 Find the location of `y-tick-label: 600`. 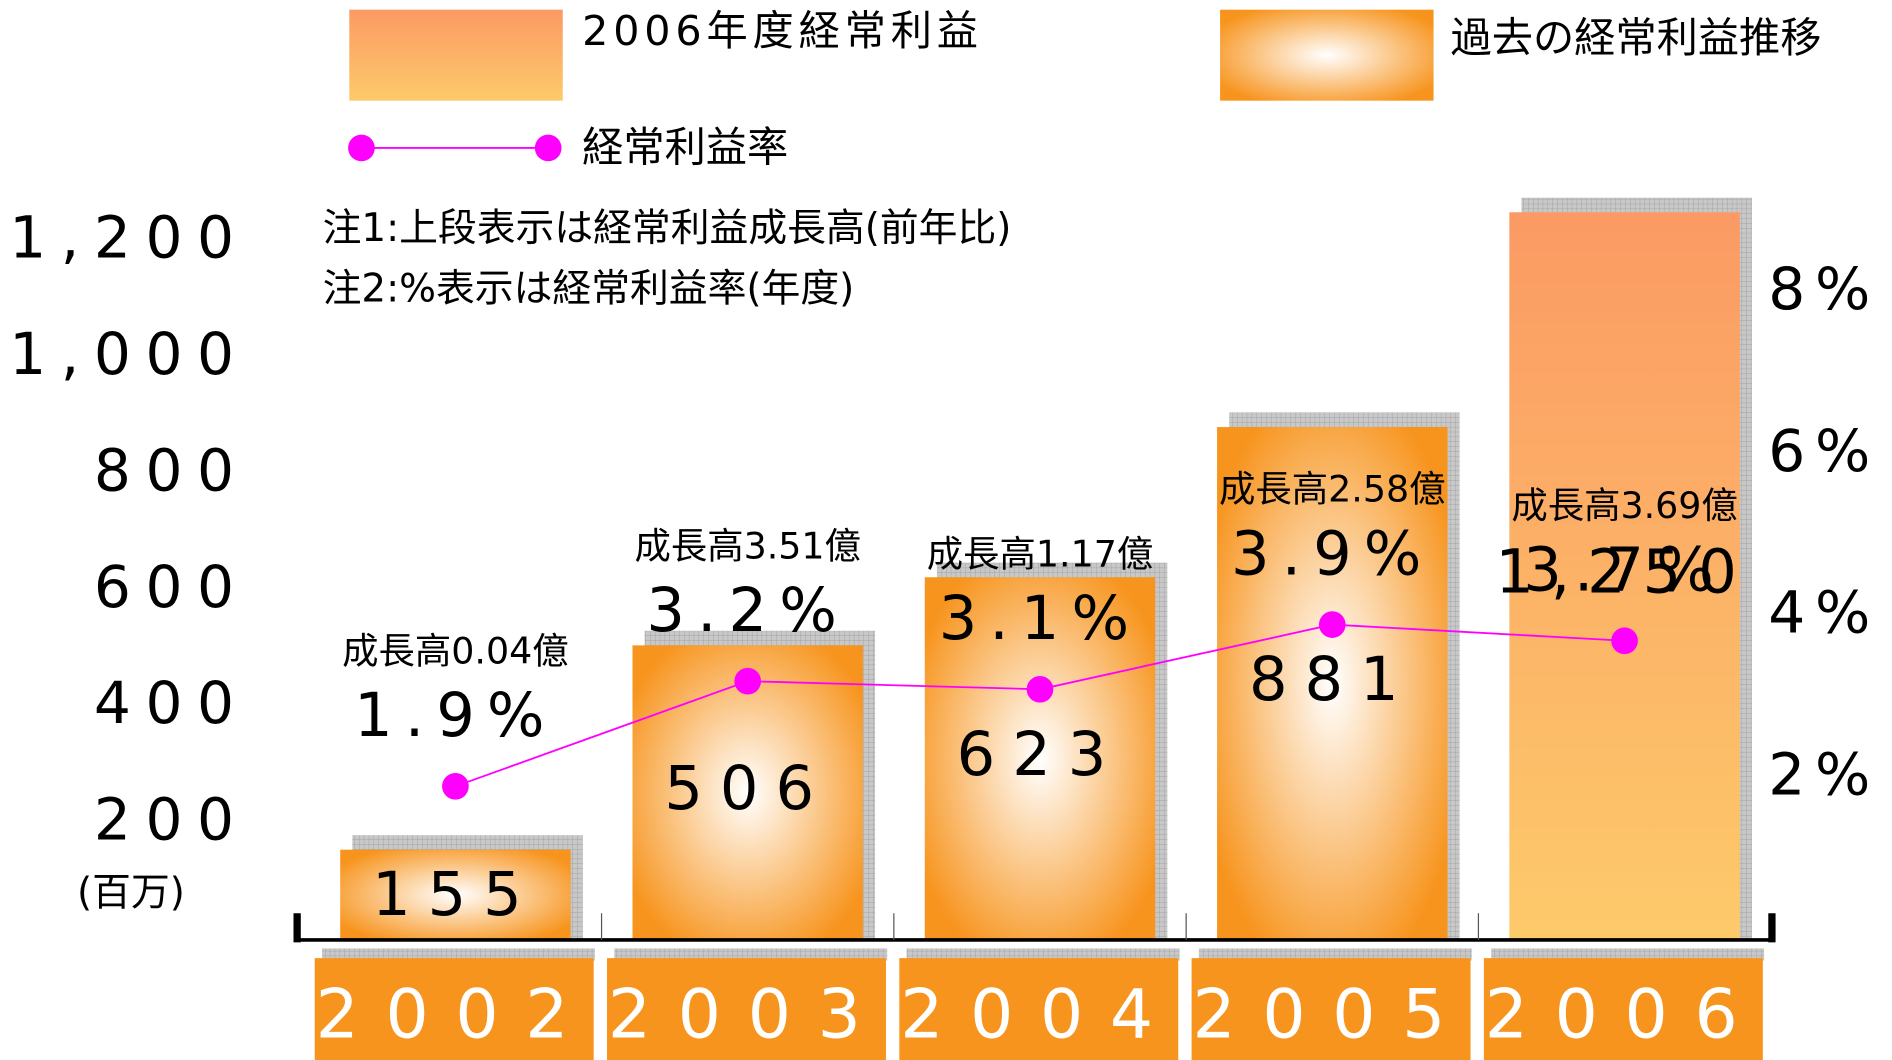

y-tick-label: 600 is located at coordinates (171, 587).